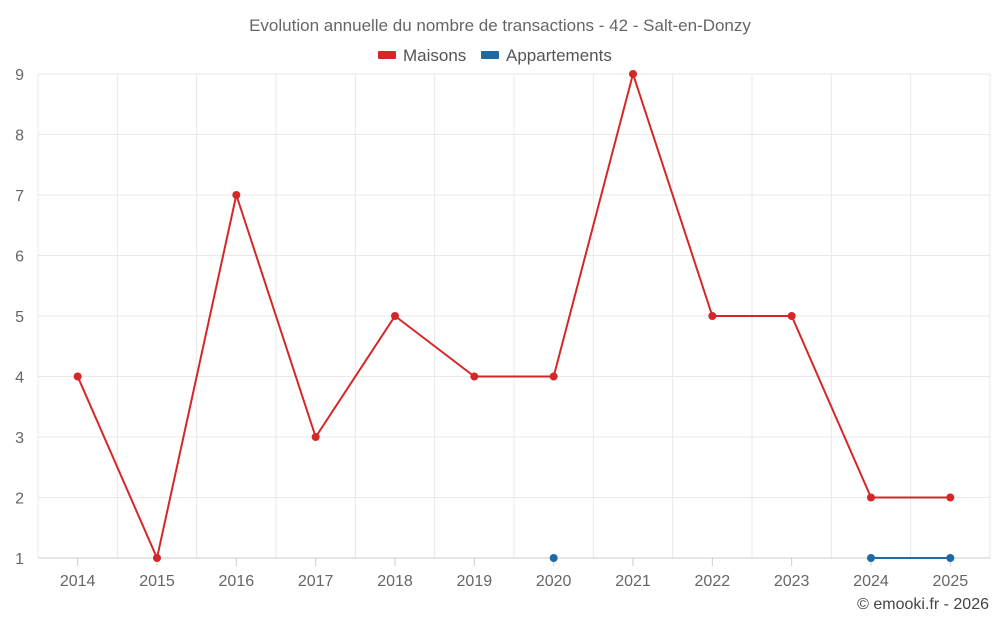 This screenshot has width=1000, height=630. Describe the element at coordinates (950, 497) in the screenshot. I see `data-point-maisons-2025` at that location.